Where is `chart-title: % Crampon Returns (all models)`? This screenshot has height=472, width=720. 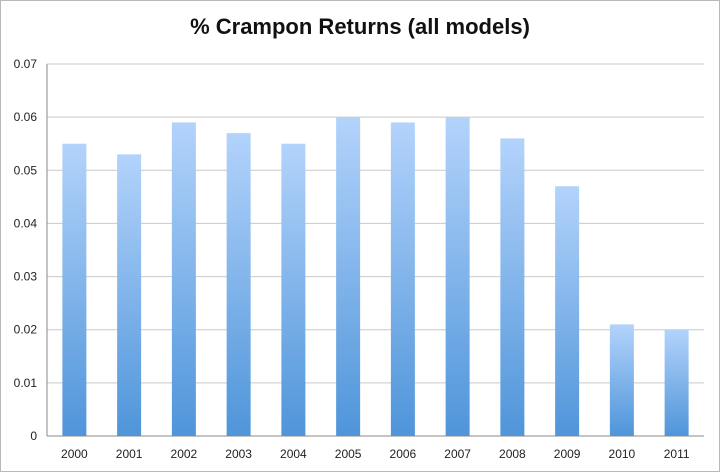
chart-title: % Crampon Returns (all models) is located at coordinates (360, 26).